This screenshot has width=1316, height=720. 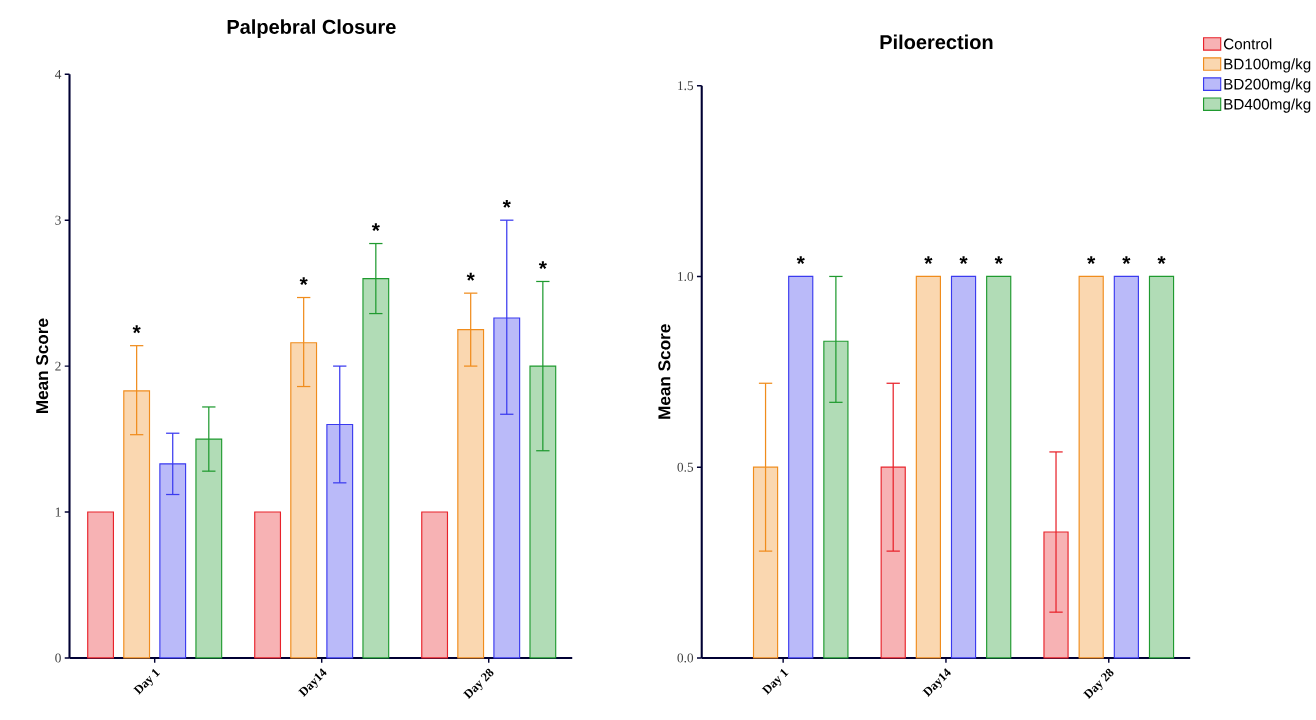 What do you see at coordinates (686, 86) in the screenshot?
I see `y-tick-label: 1.5` at bounding box center [686, 86].